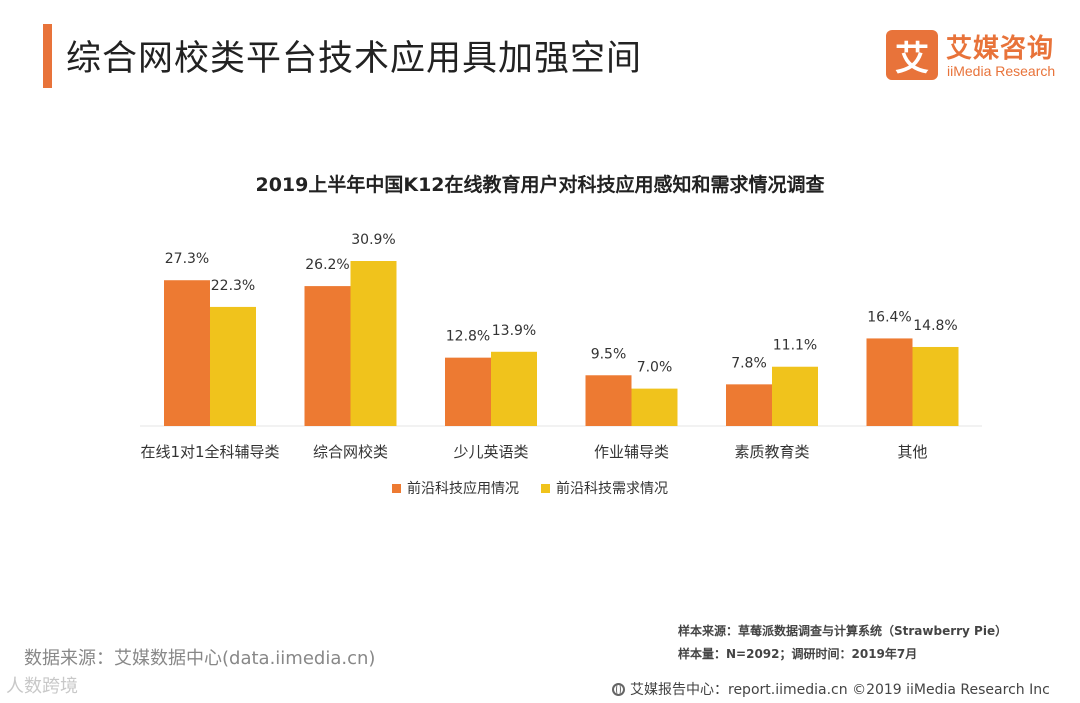 Image resolution: width=1080 pixels, height=703 pixels. Describe the element at coordinates (354, 59) in the screenshot. I see `page-title: 综合网校类平台技术应用具加强空间` at that location.